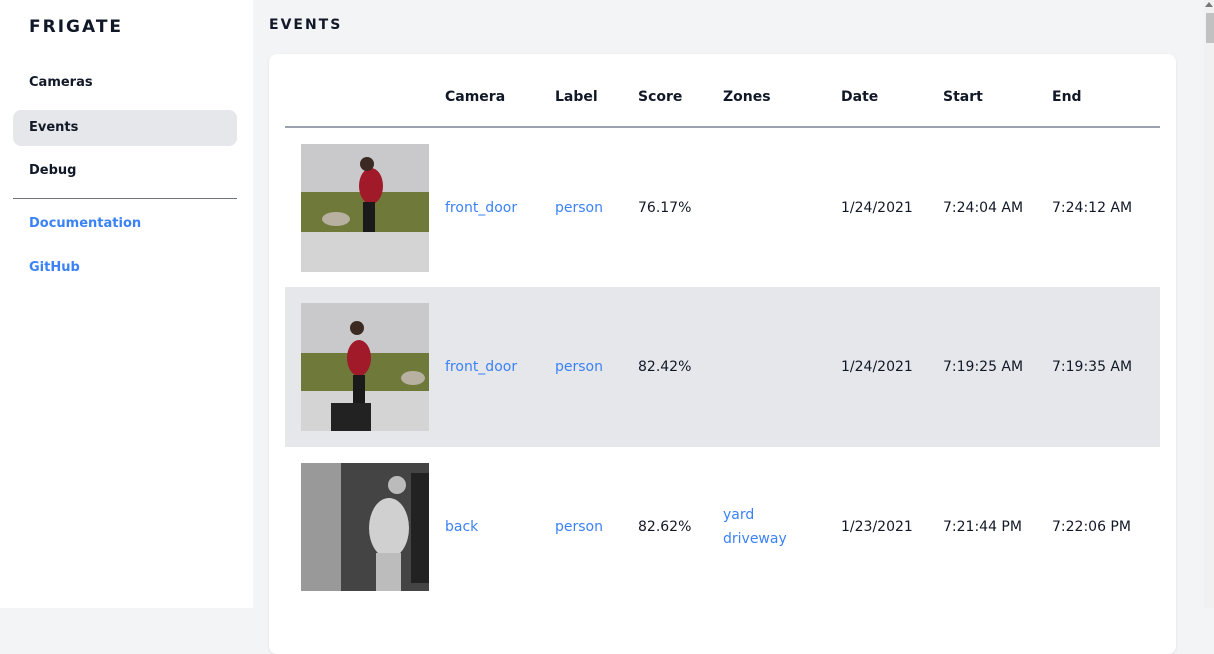 The height and width of the screenshot is (654, 1214). Describe the element at coordinates (85, 223) in the screenshot. I see `sidebar-link-documentation: Documentation` at that location.